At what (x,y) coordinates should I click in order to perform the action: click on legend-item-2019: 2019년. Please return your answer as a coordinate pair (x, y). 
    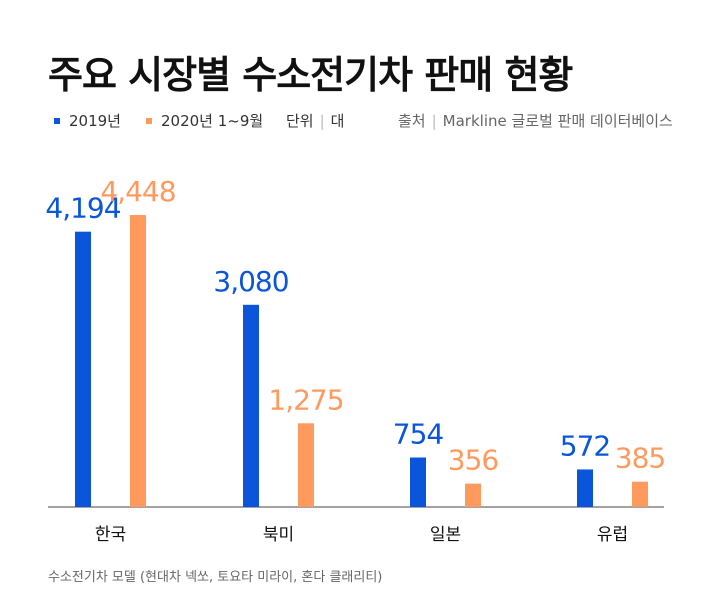
    Looking at the image, I should click on (87, 120).